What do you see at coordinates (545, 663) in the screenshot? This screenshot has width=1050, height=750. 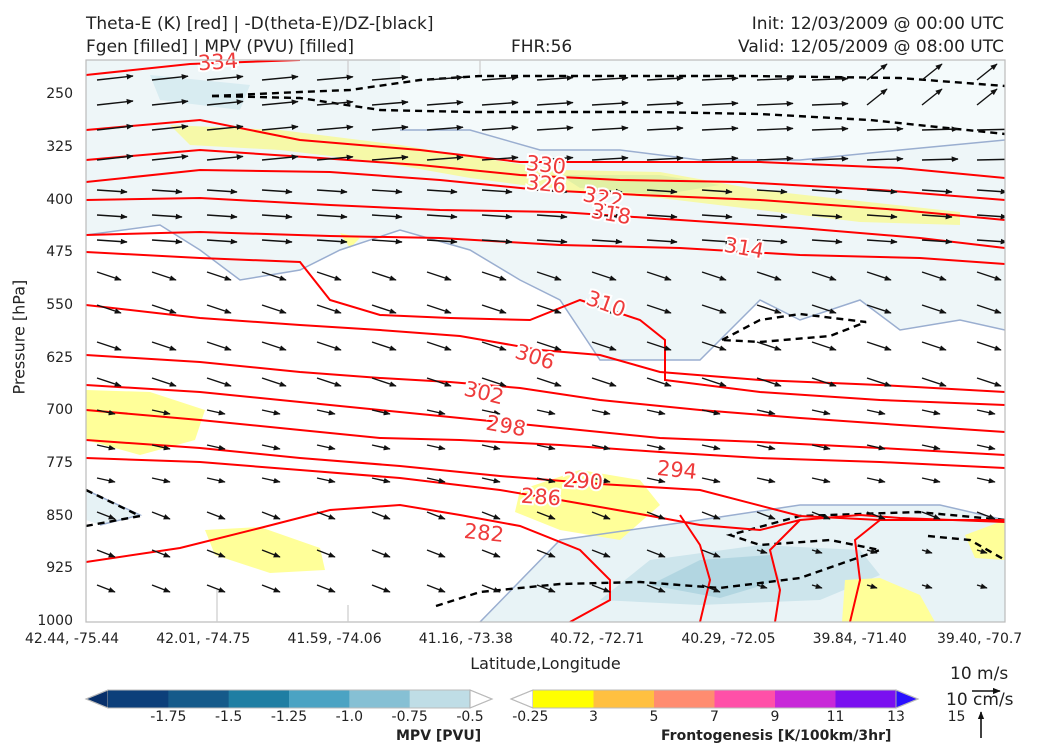 I see `x-axis-label: Latitude,Longitude` at bounding box center [545, 663].